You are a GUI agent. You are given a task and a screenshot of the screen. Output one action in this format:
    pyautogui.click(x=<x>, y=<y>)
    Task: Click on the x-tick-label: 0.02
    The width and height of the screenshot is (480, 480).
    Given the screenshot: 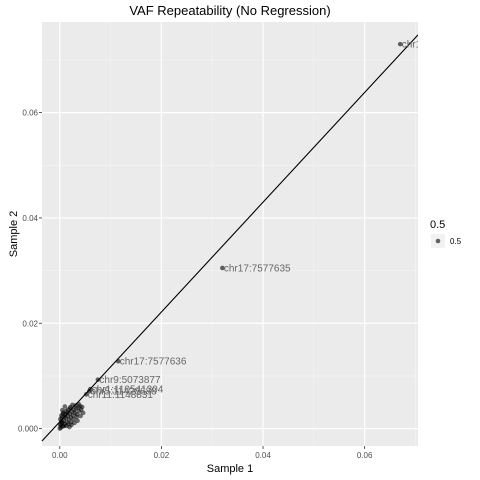 What is the action you would take?
    pyautogui.click(x=162, y=455)
    